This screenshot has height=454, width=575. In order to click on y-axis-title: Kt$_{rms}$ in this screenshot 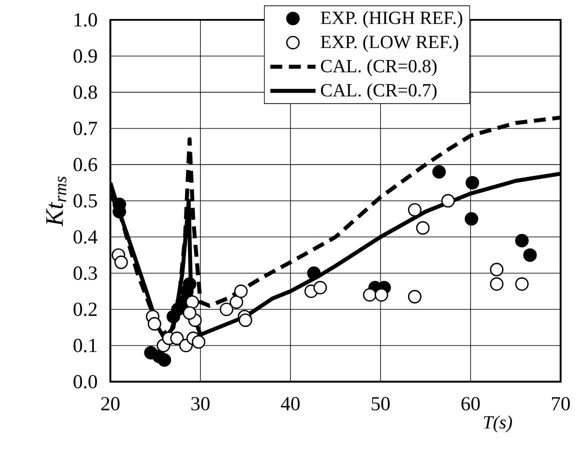, I will do `click(56, 201)`.